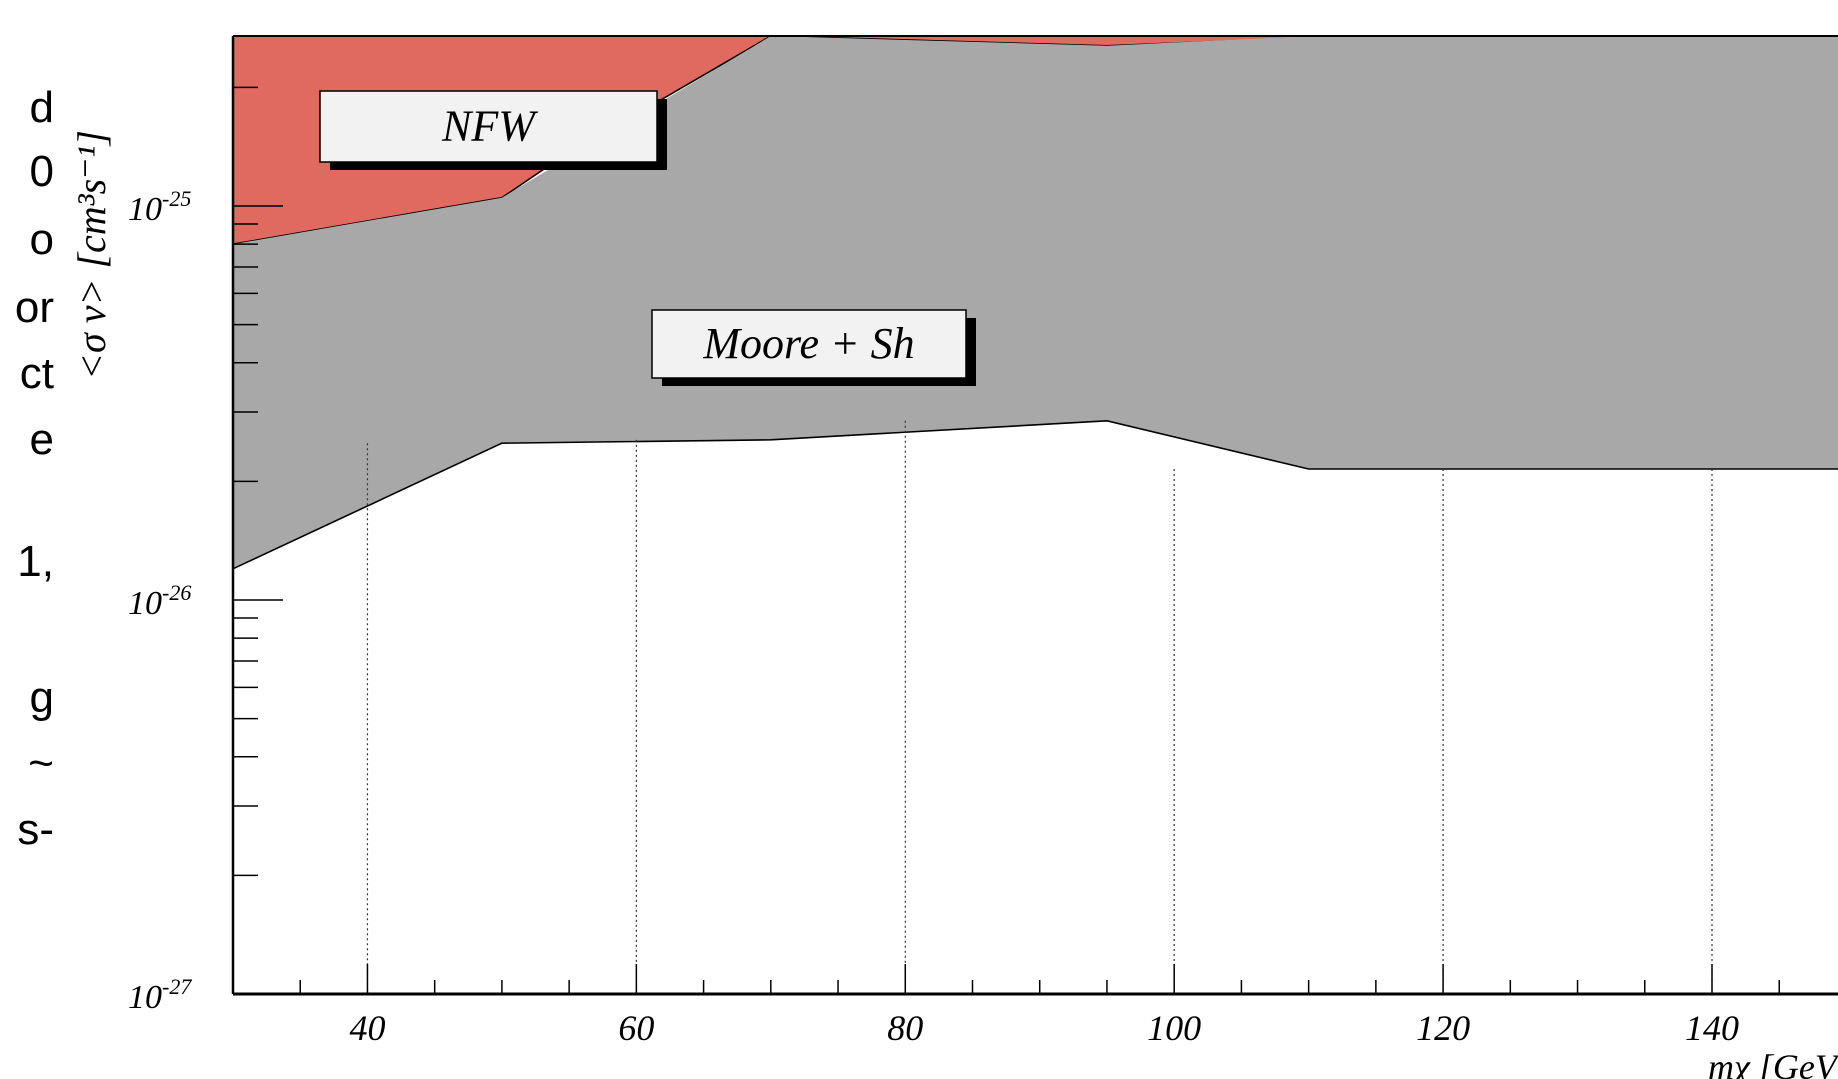 The width and height of the screenshot is (1838, 1079). Describe the element at coordinates (41, 763) in the screenshot. I see `text-fragment: ~` at that location.